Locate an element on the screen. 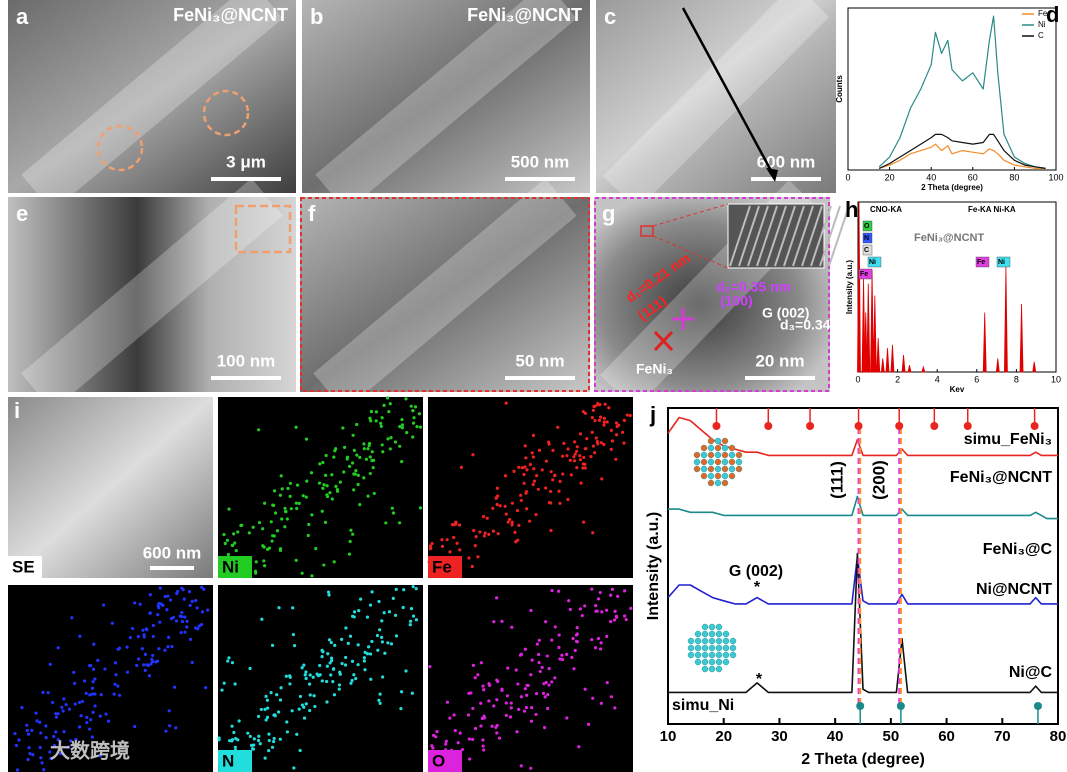  panel-label: f is located at coordinates (312, 213).